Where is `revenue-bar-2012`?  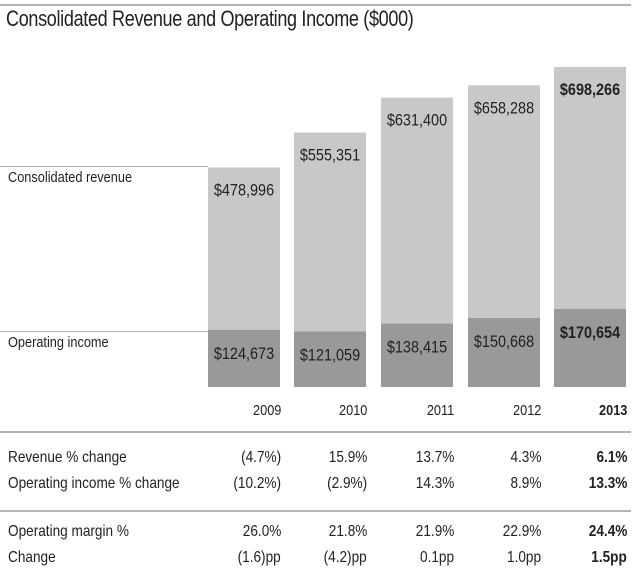
revenue-bar-2012 is located at coordinates (504, 201).